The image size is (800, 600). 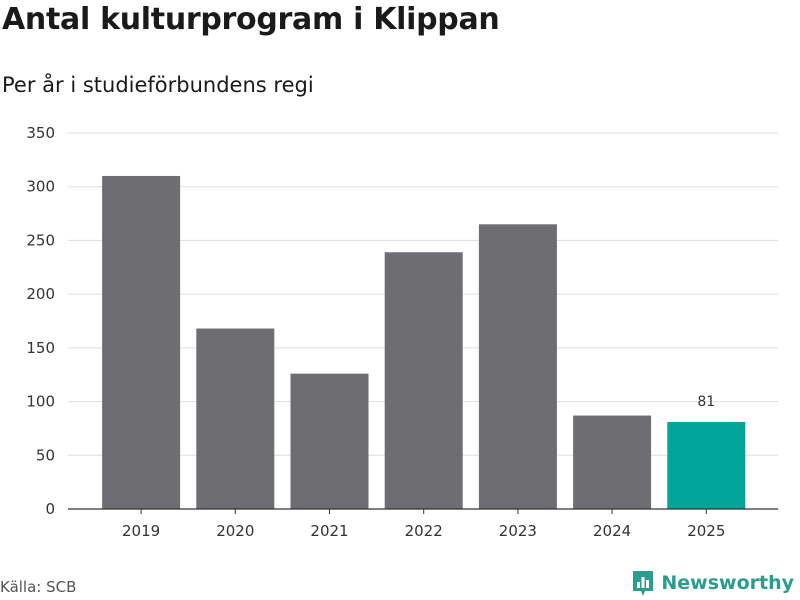 What do you see at coordinates (40, 348) in the screenshot?
I see `y-tick-label: 150` at bounding box center [40, 348].